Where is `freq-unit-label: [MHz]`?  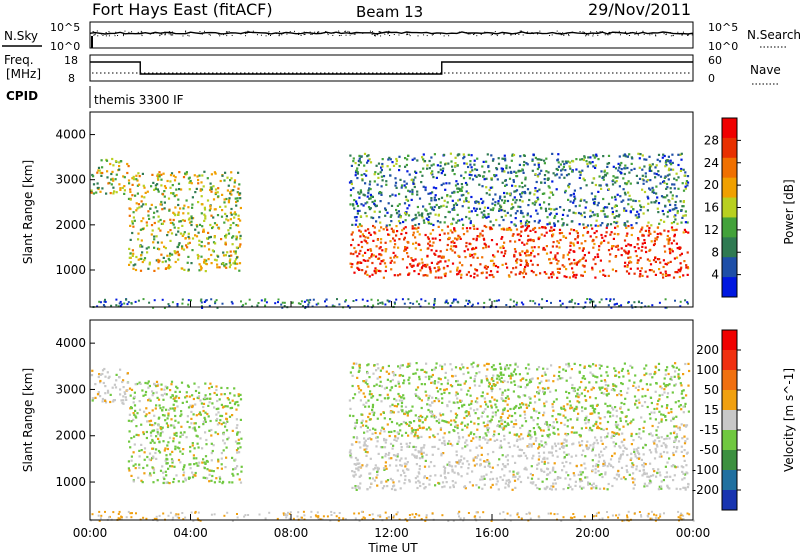
freq-unit-label: [MHz] is located at coordinates (23, 74).